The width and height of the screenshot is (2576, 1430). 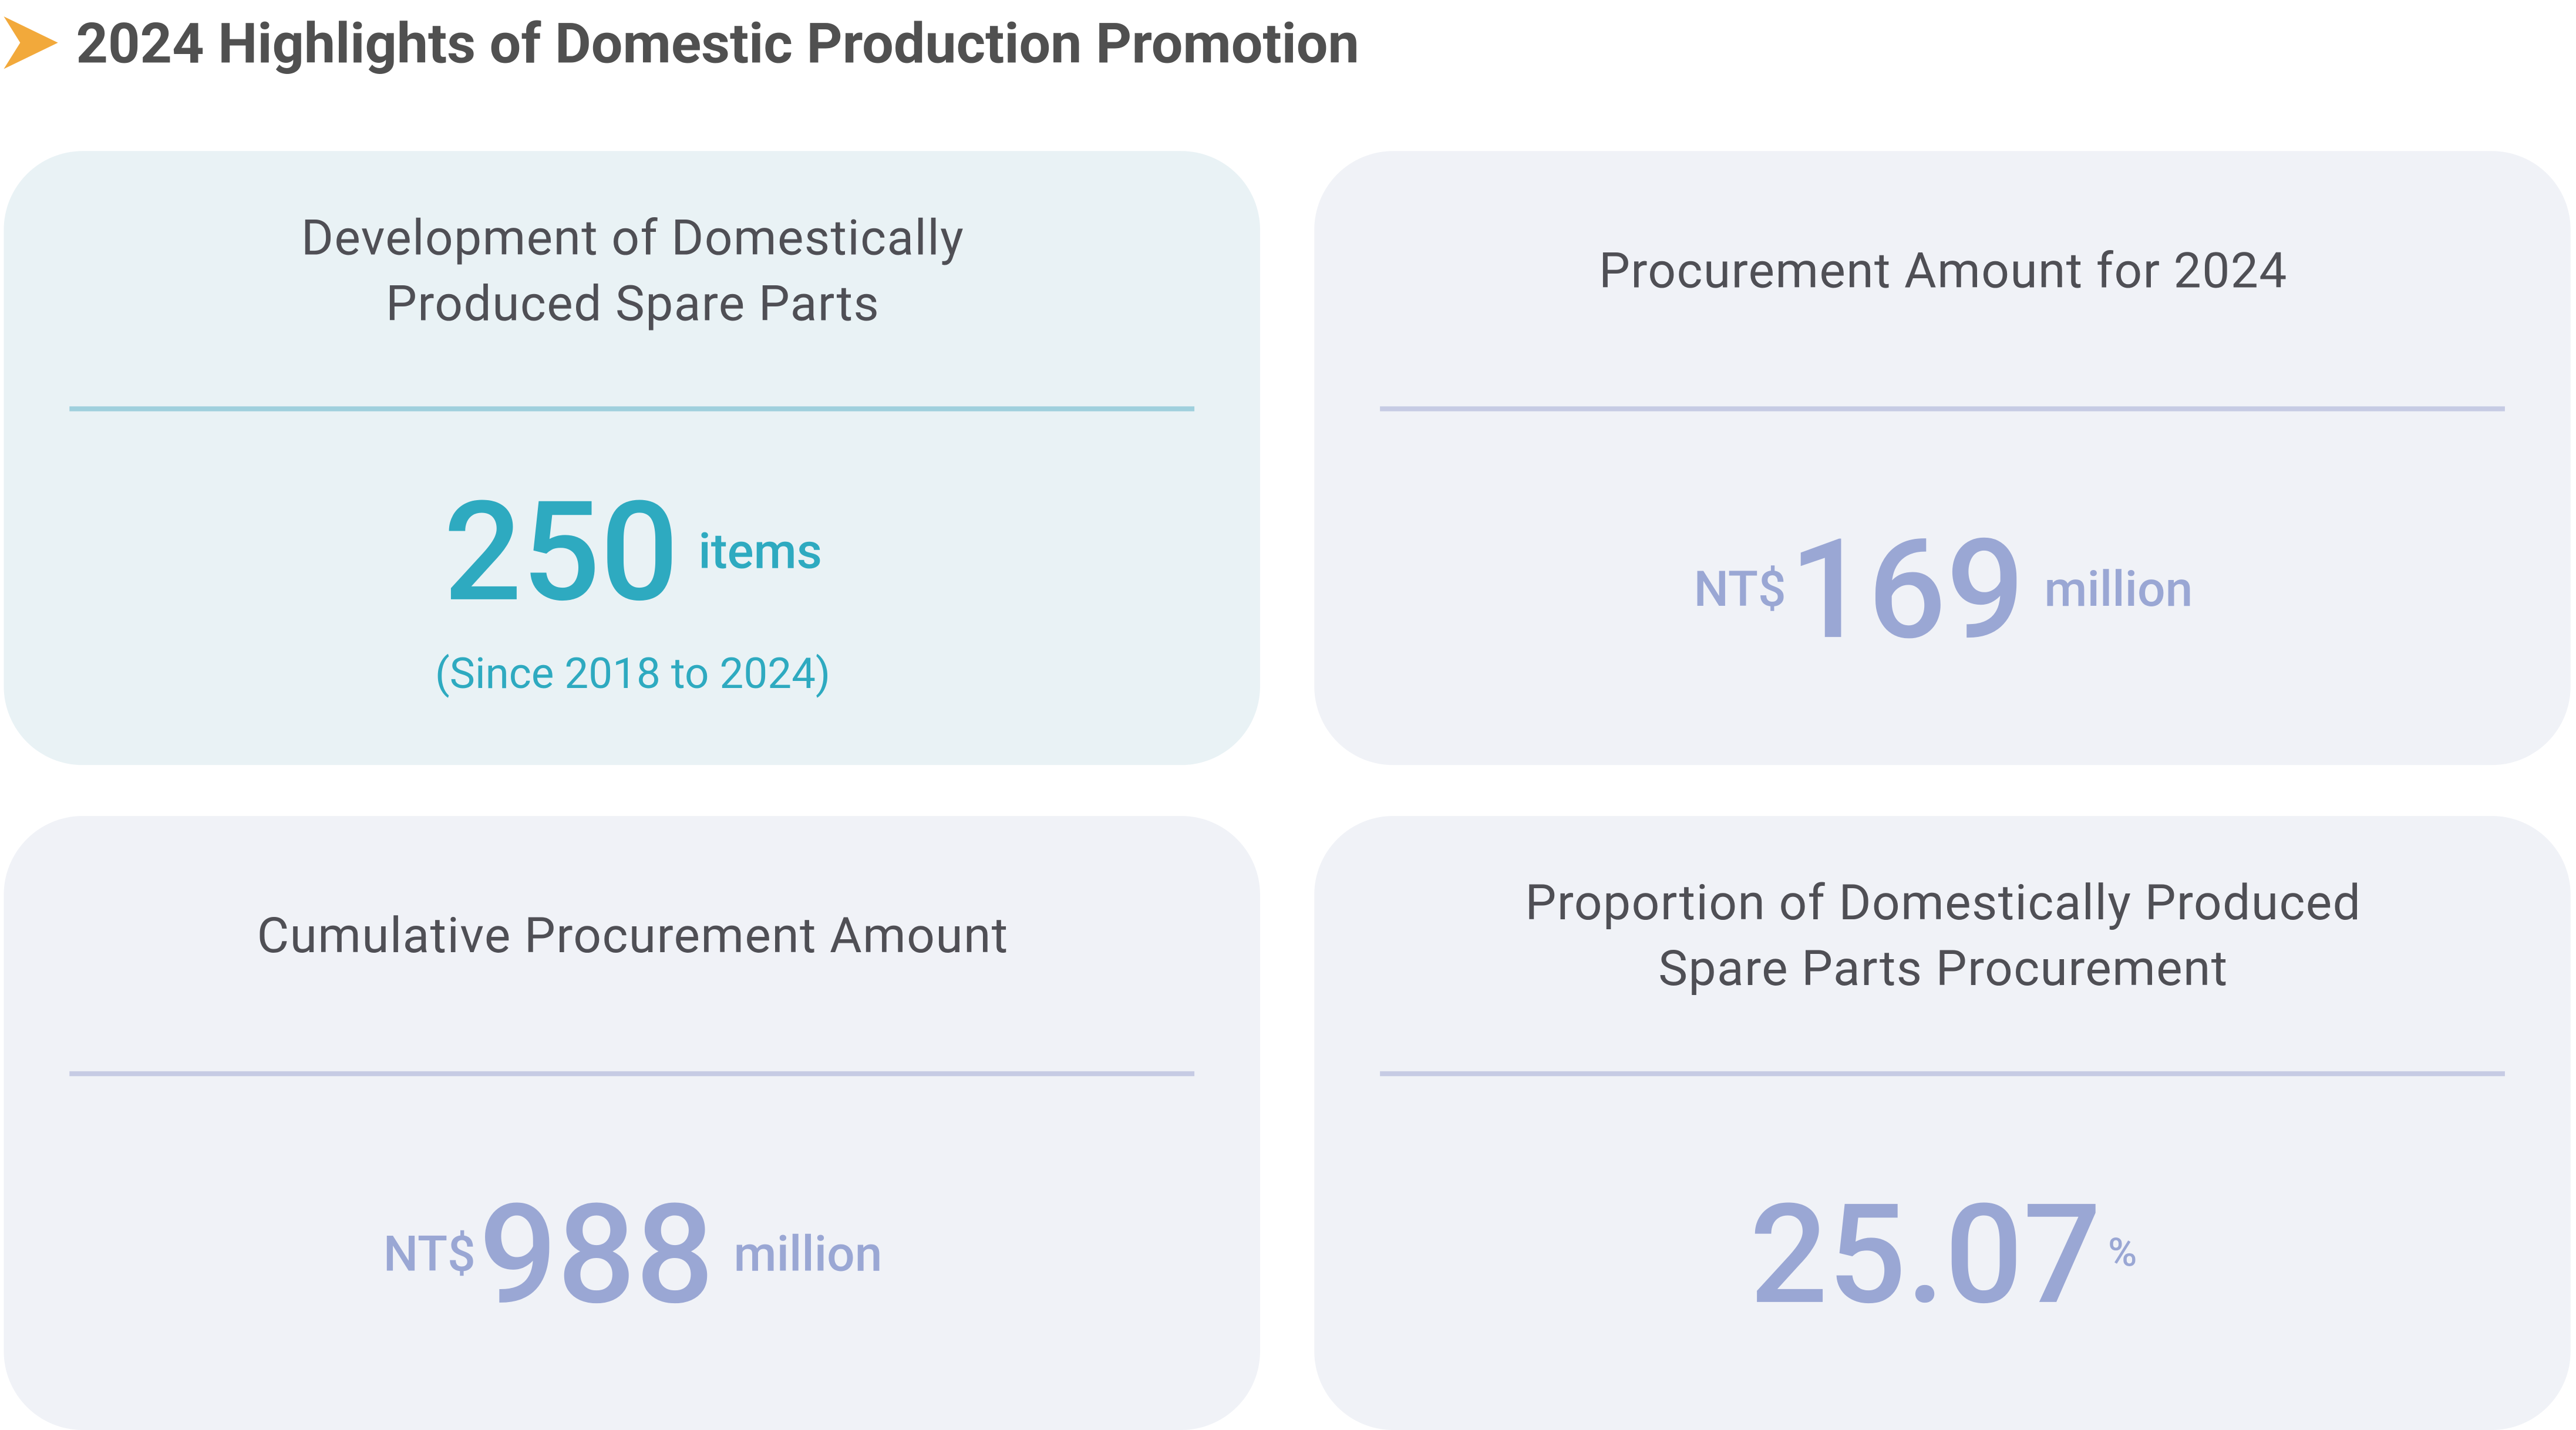 I want to click on value-line: 250 items, so click(x=632, y=552).